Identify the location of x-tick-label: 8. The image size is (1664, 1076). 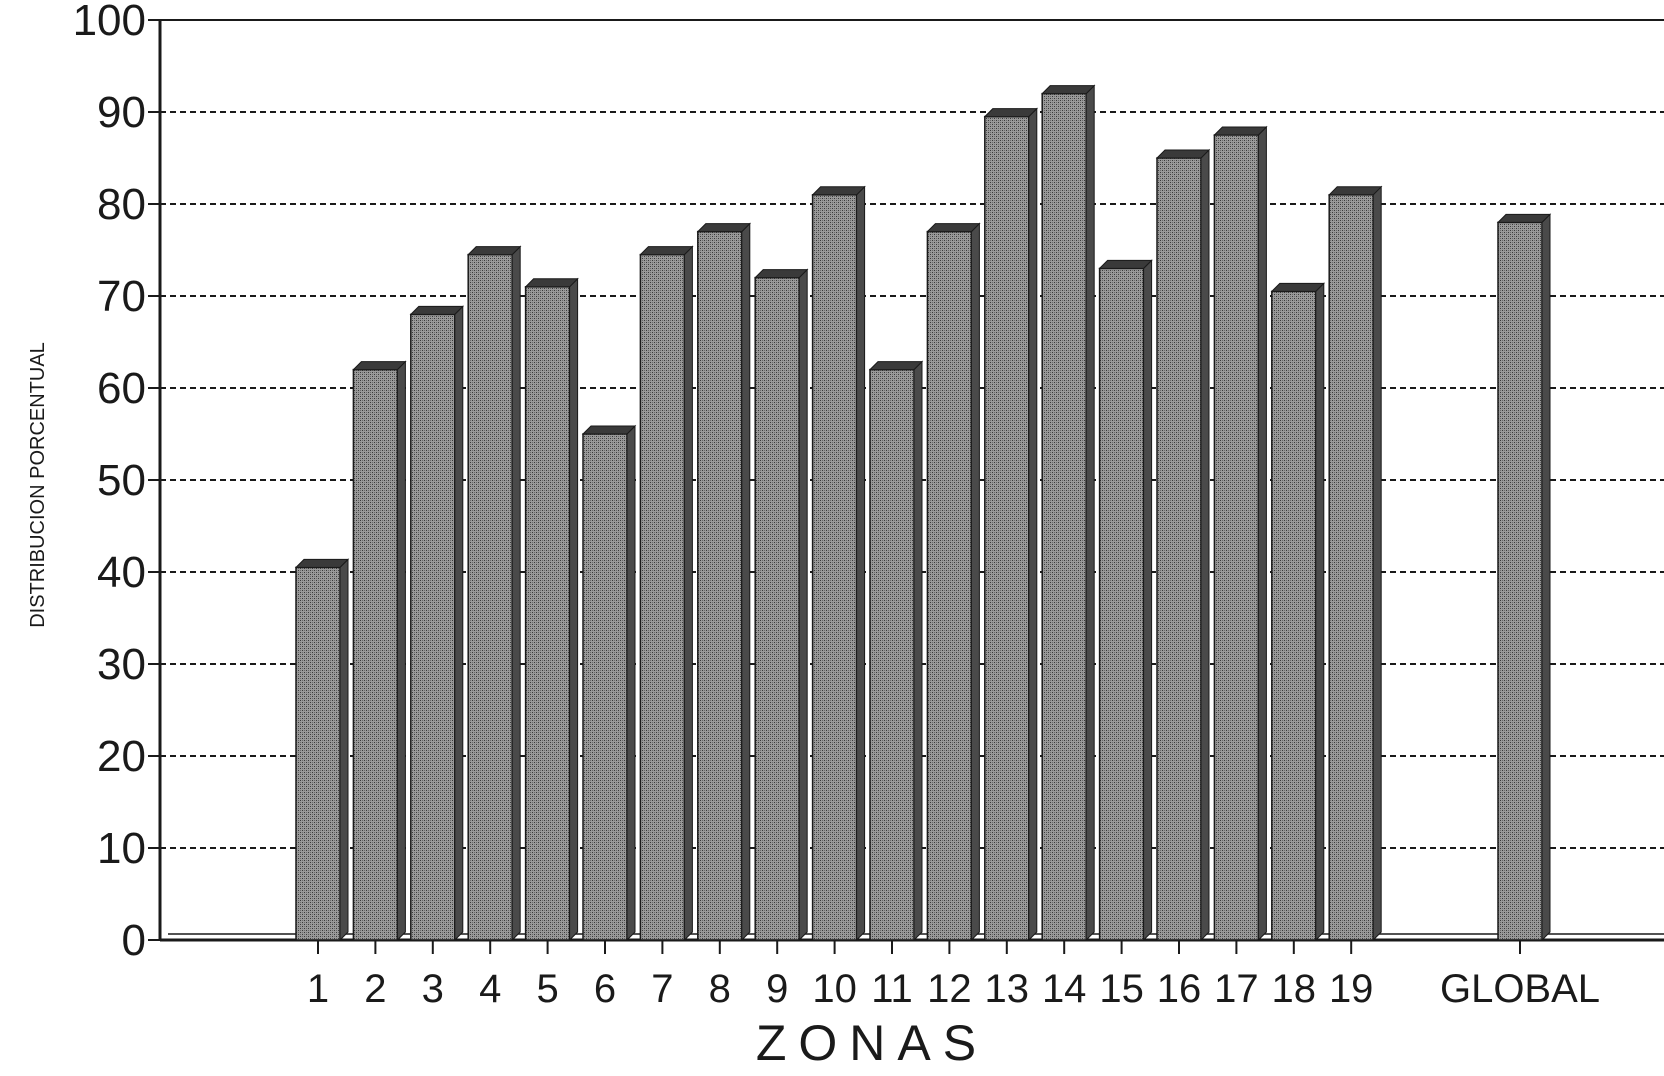
(720, 989).